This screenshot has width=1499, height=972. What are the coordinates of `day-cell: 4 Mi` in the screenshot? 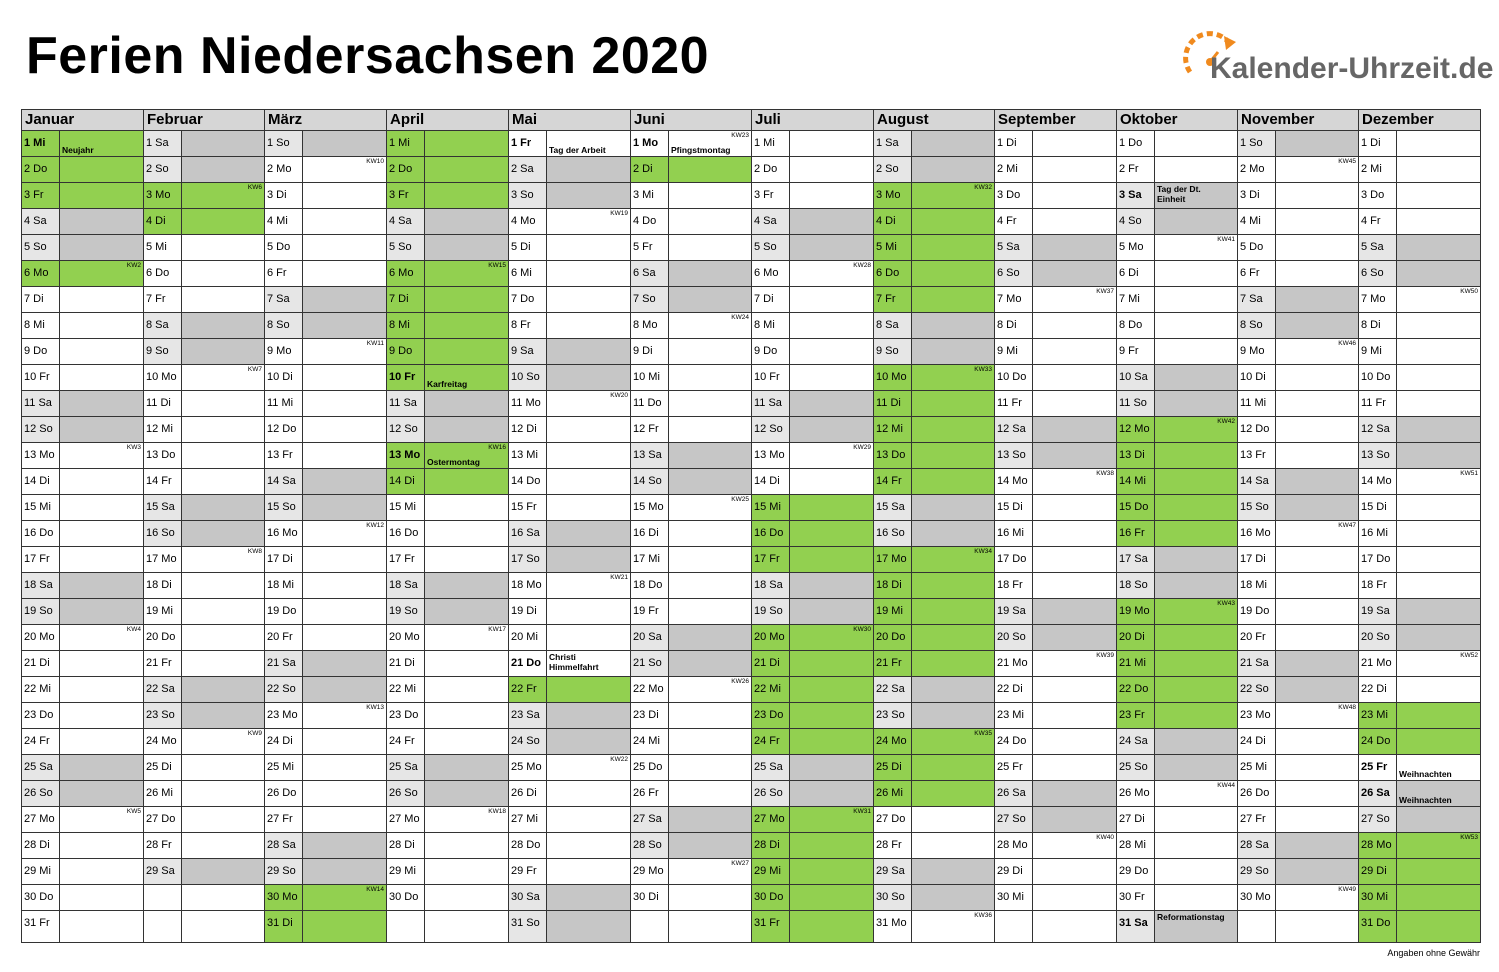 It's located at (325, 222).